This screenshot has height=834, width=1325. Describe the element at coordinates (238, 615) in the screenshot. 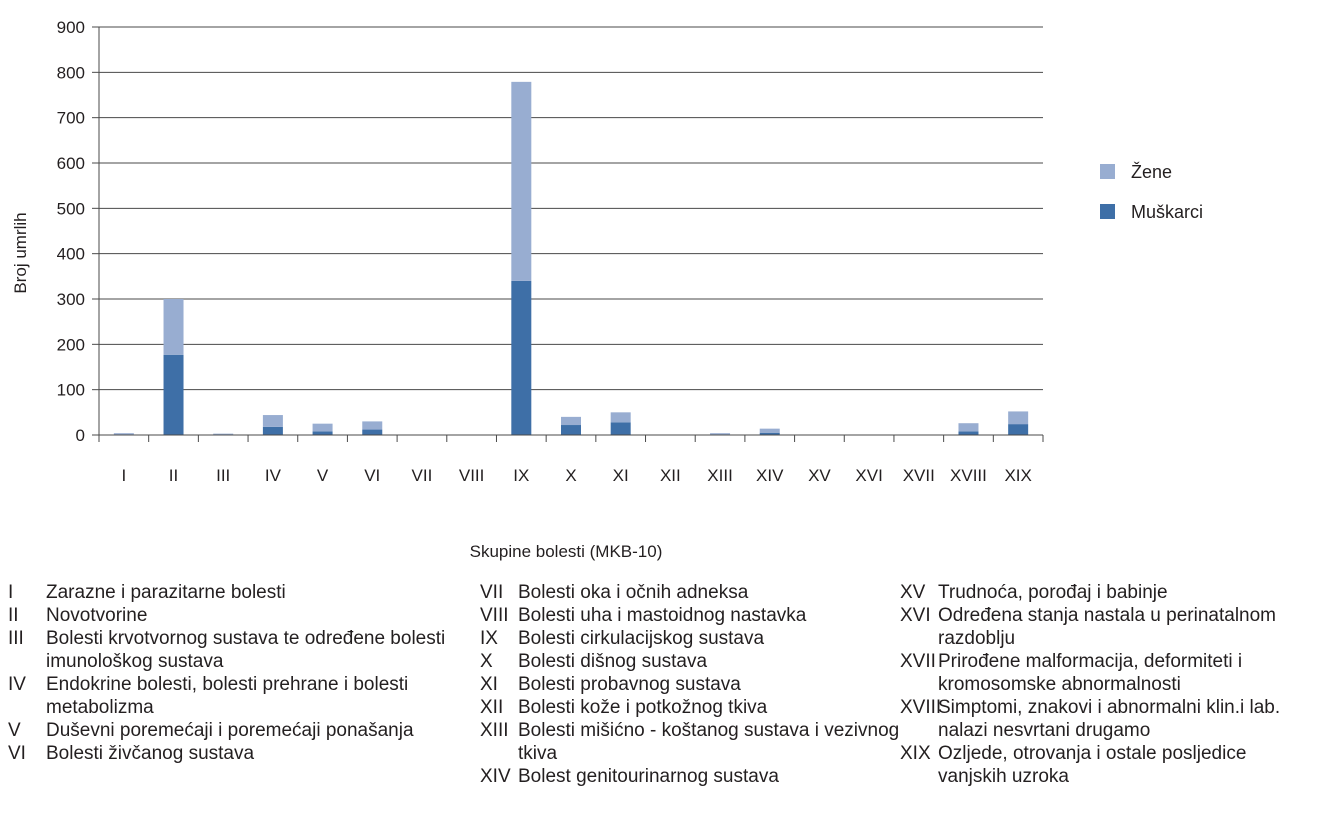

I see `key-entry: II Novotvorine` at that location.